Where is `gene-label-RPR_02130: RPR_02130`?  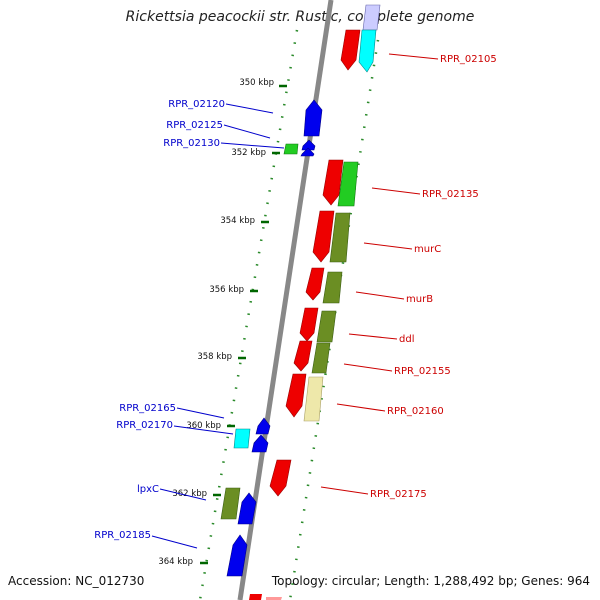 gene-label-RPR_02130: RPR_02130 is located at coordinates (191, 143).